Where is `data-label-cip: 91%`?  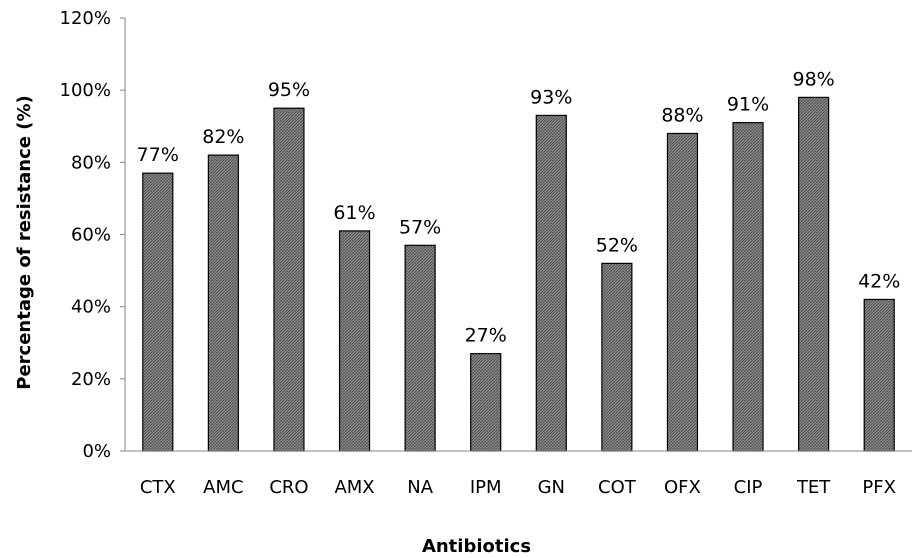
data-label-cip: 91% is located at coordinates (748, 105).